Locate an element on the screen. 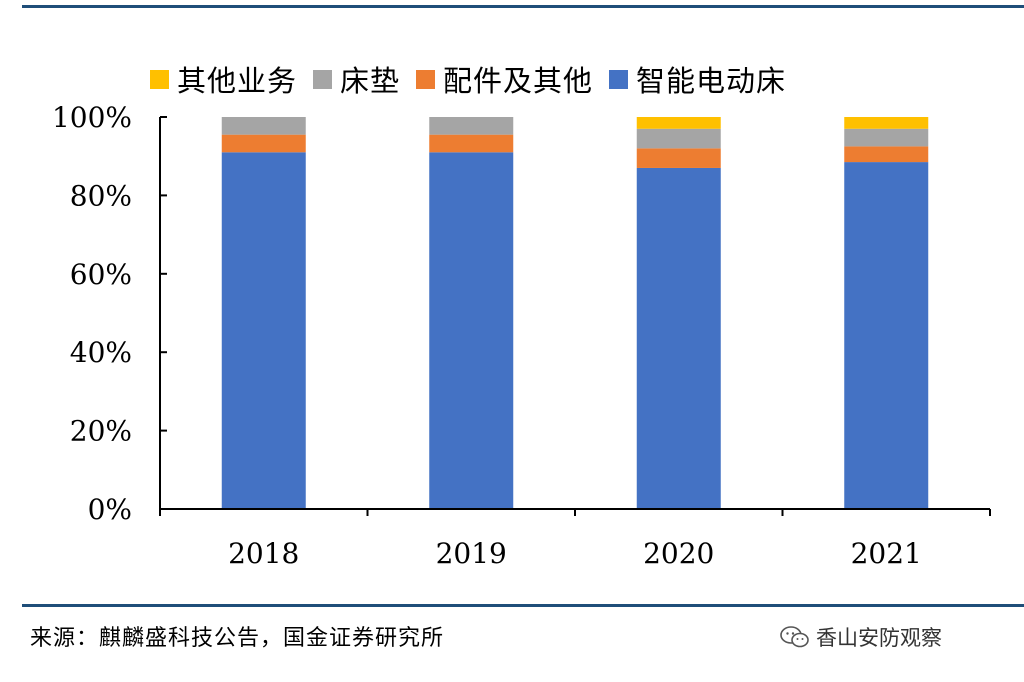 Image resolution: width=1024 pixels, height=682 pixels. legend-item-accessories: 配件及其他 is located at coordinates (504, 79).